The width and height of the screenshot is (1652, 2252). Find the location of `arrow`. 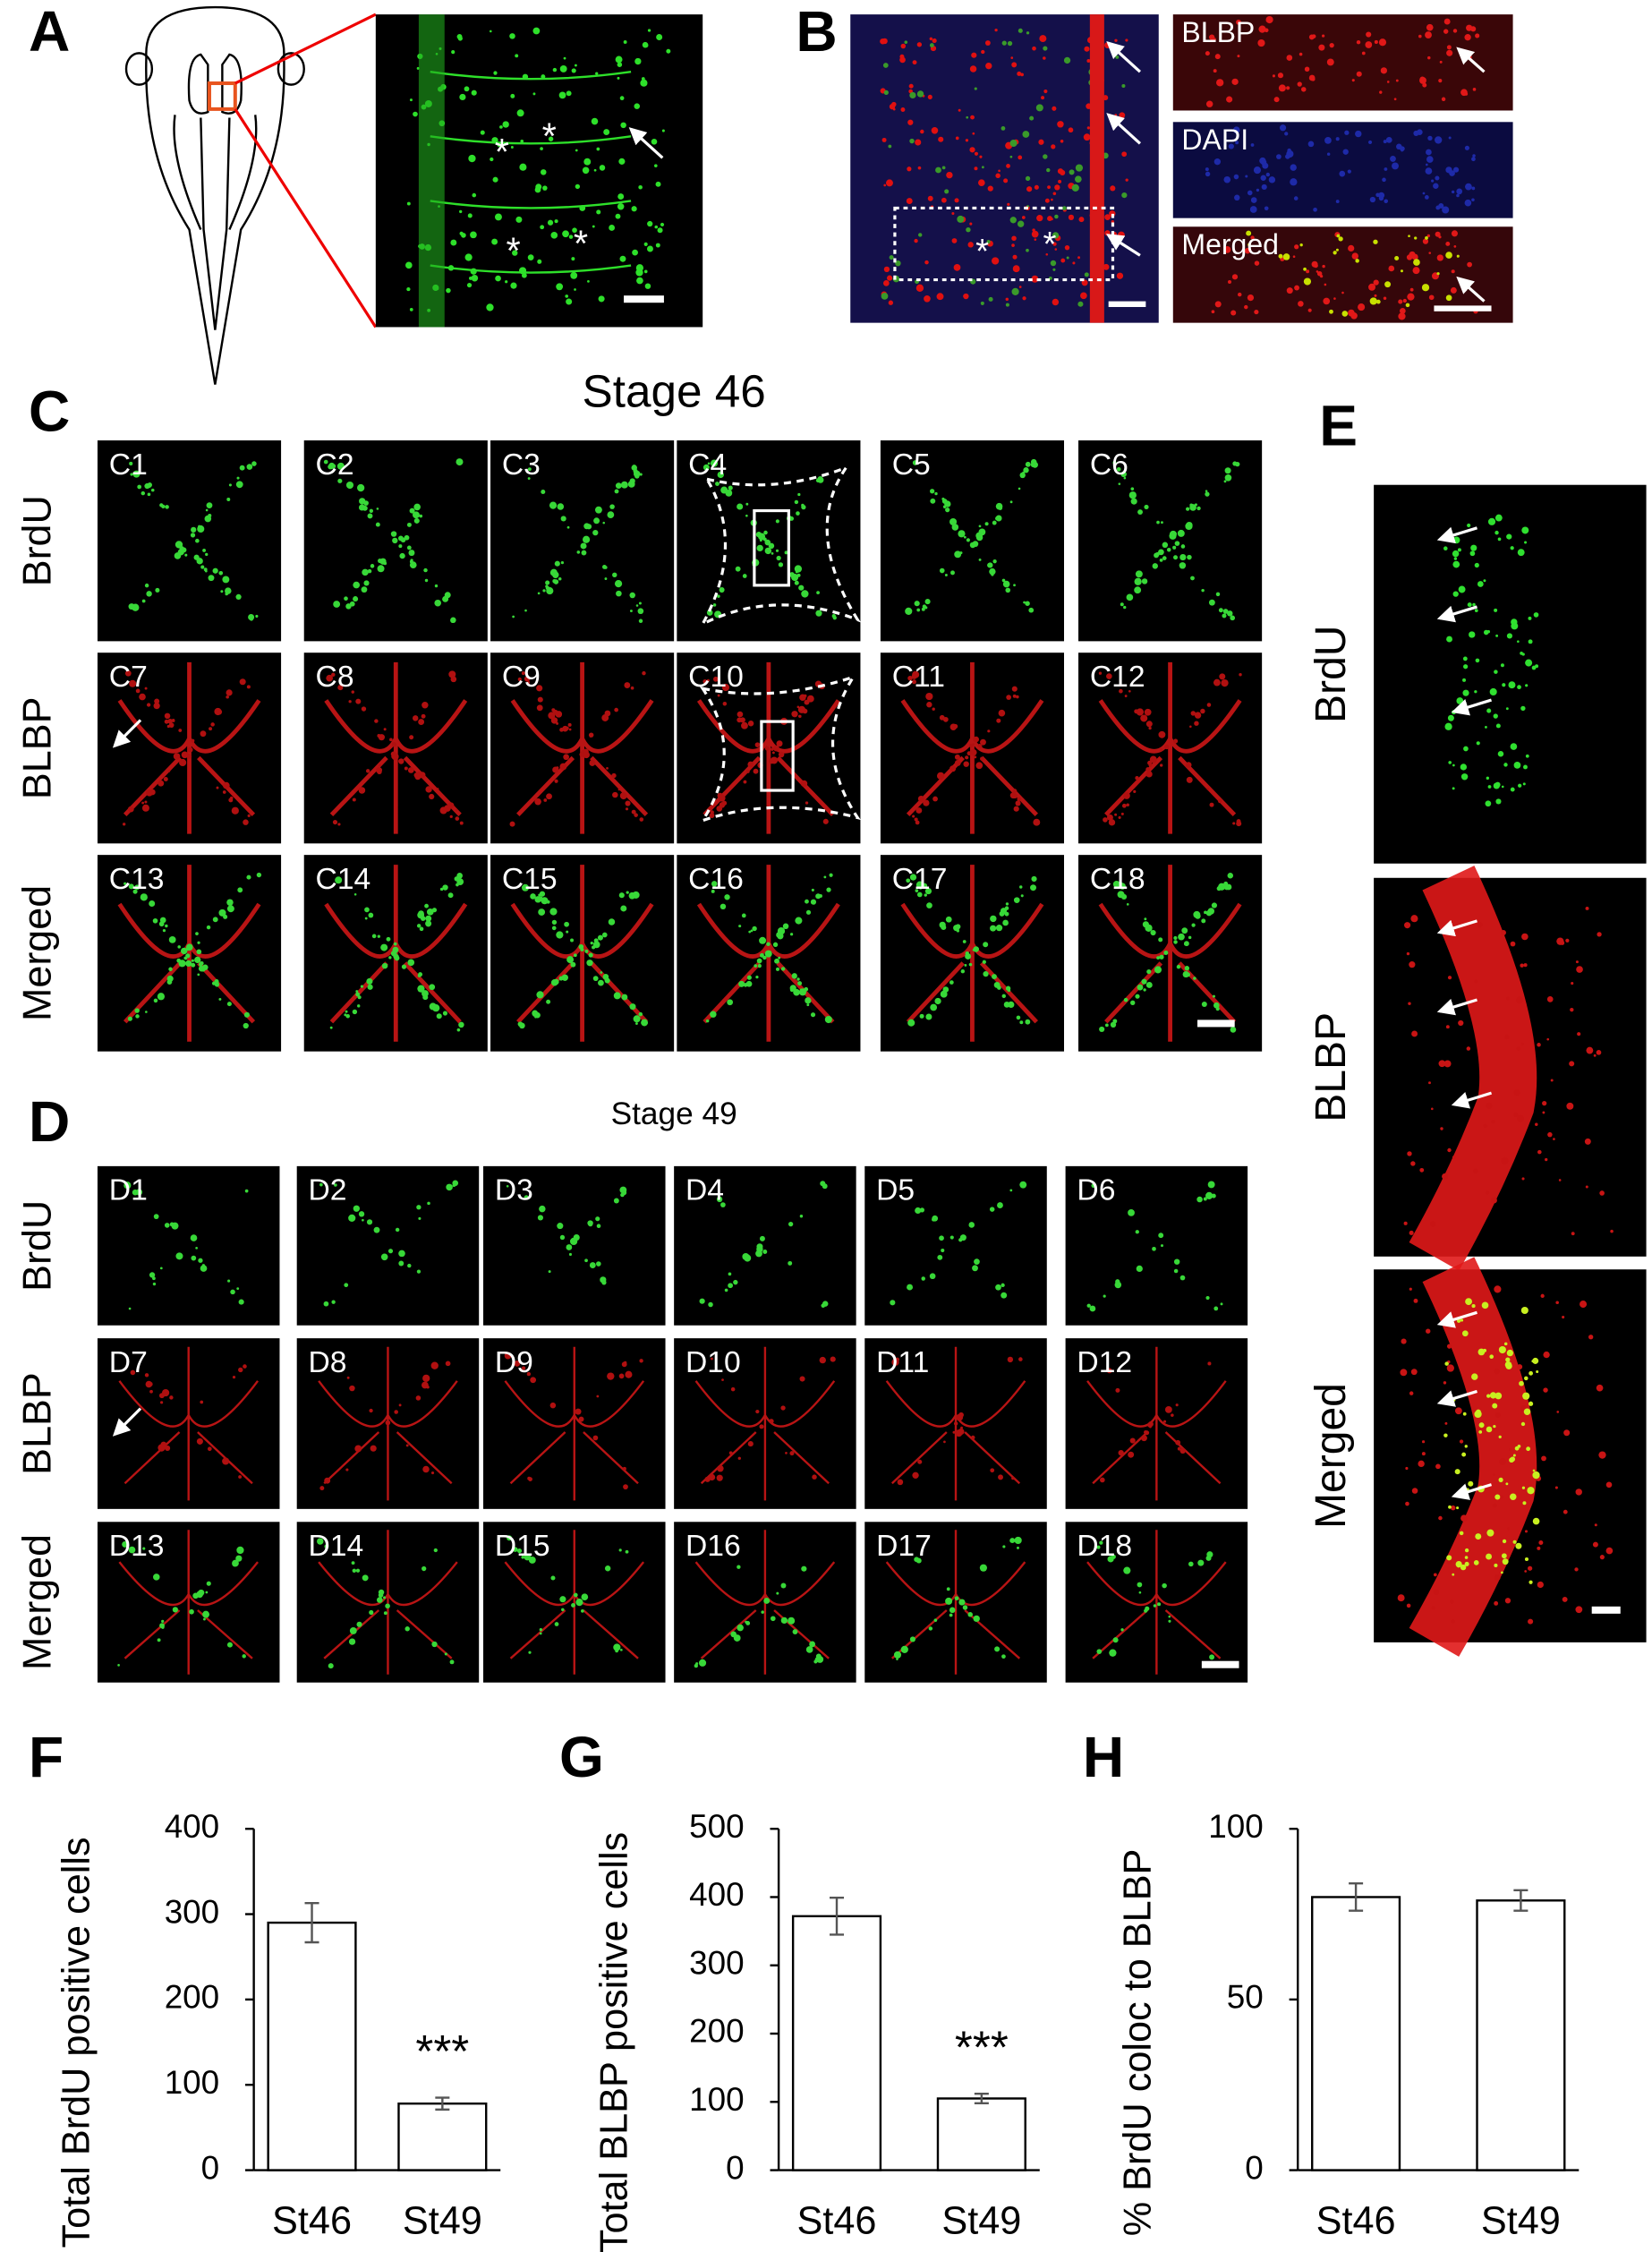

arrow is located at coordinates (1471, 1492).